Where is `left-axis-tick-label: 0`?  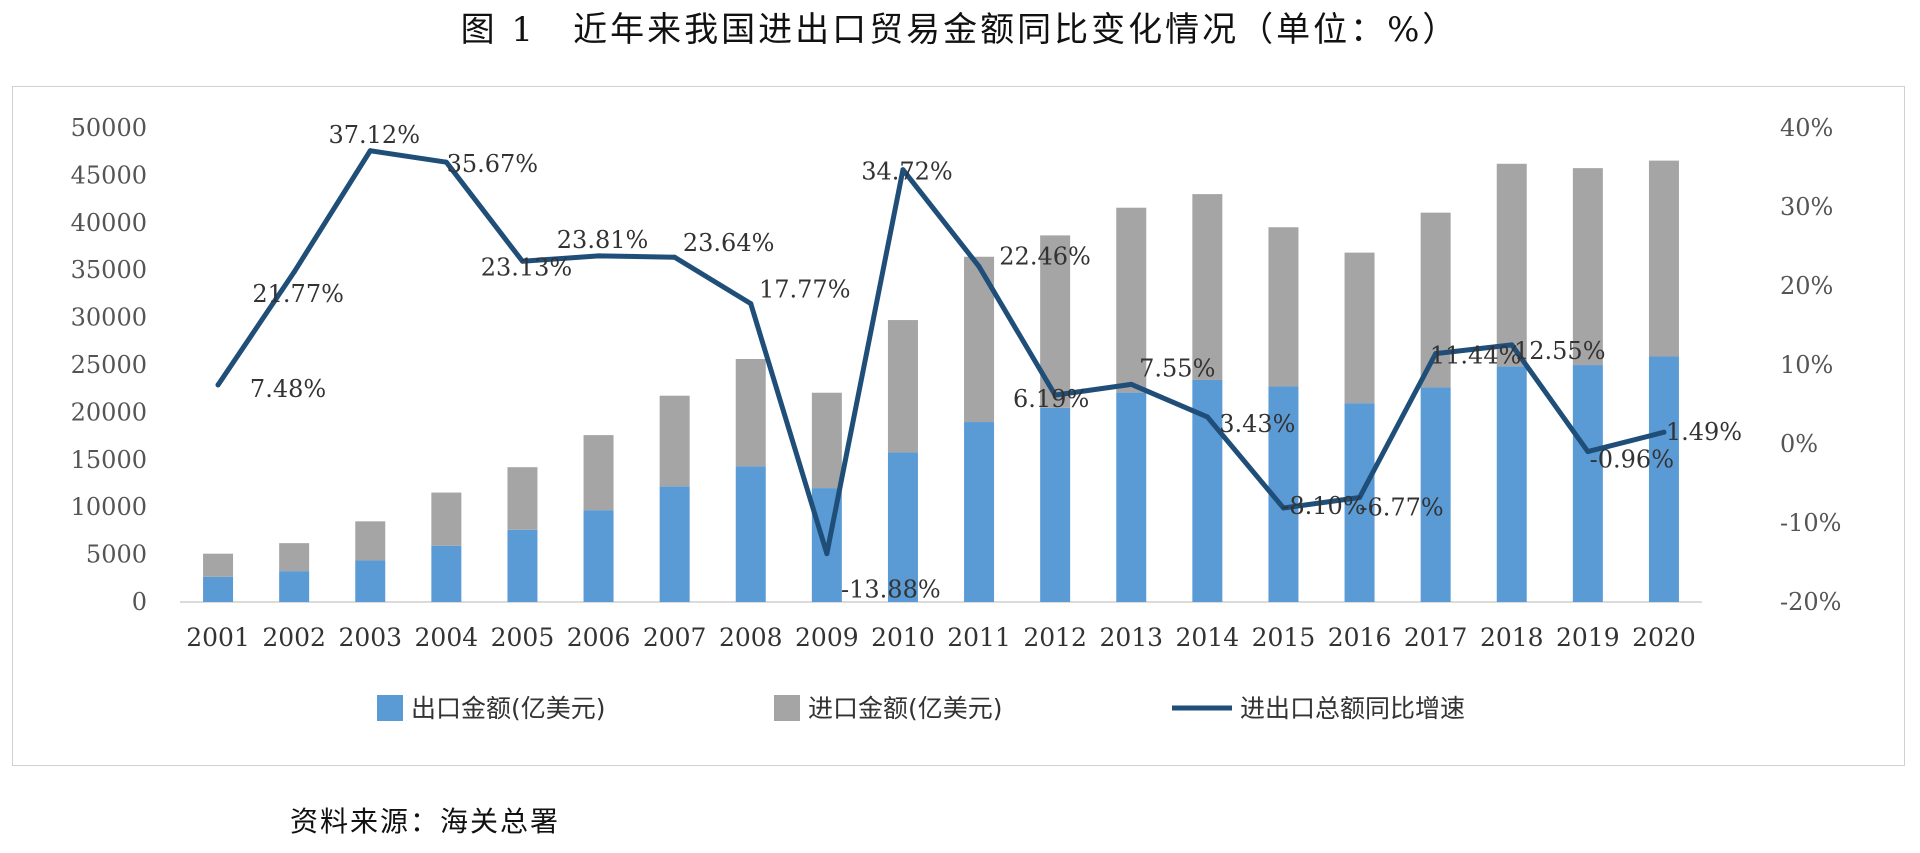
left-axis-tick-label: 0 is located at coordinates (139, 602).